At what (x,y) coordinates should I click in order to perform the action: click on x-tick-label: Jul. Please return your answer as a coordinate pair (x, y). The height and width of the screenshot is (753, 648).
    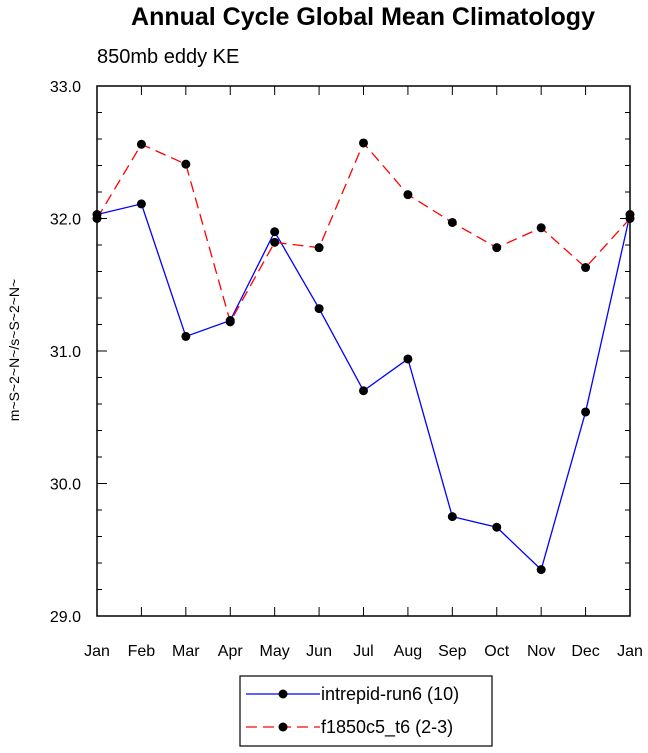
    Looking at the image, I should click on (363, 651).